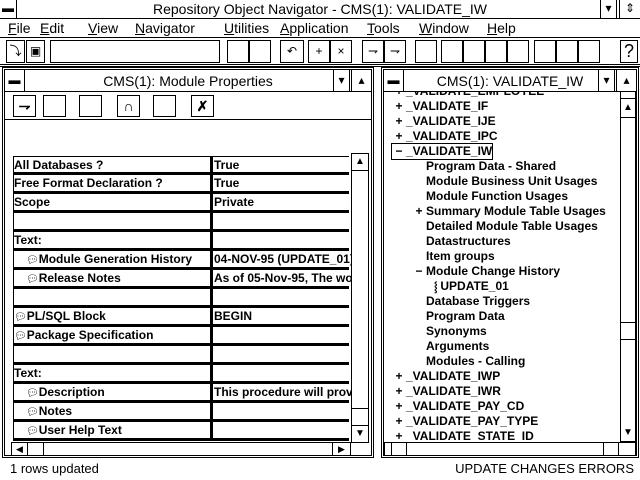 The image size is (640, 480). What do you see at coordinates (202, 106) in the screenshot?
I see `pin-icon: ✗` at bounding box center [202, 106].